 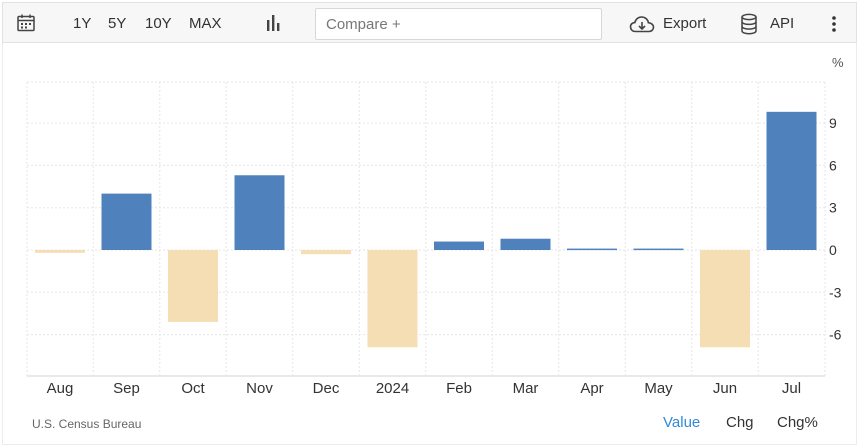 I want to click on database-icon, so click(x=749, y=24).